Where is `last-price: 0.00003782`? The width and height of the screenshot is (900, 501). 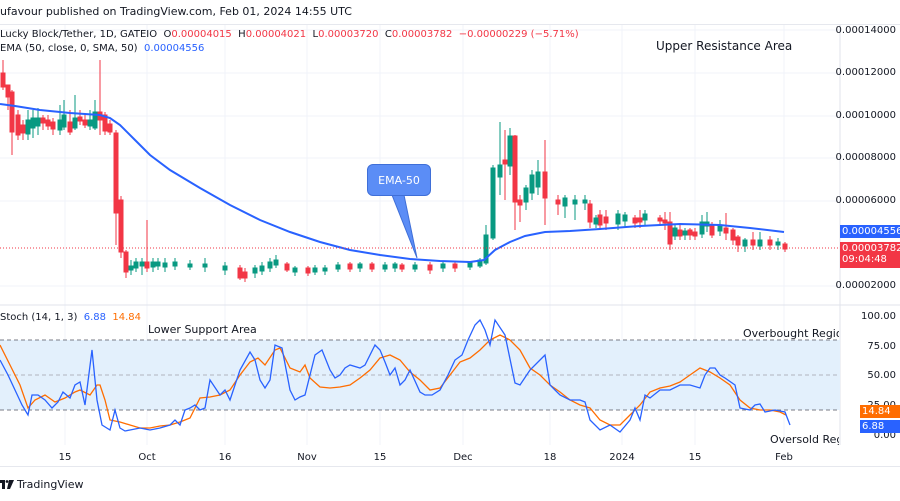 last-price: 0.00003782 is located at coordinates (871, 248).